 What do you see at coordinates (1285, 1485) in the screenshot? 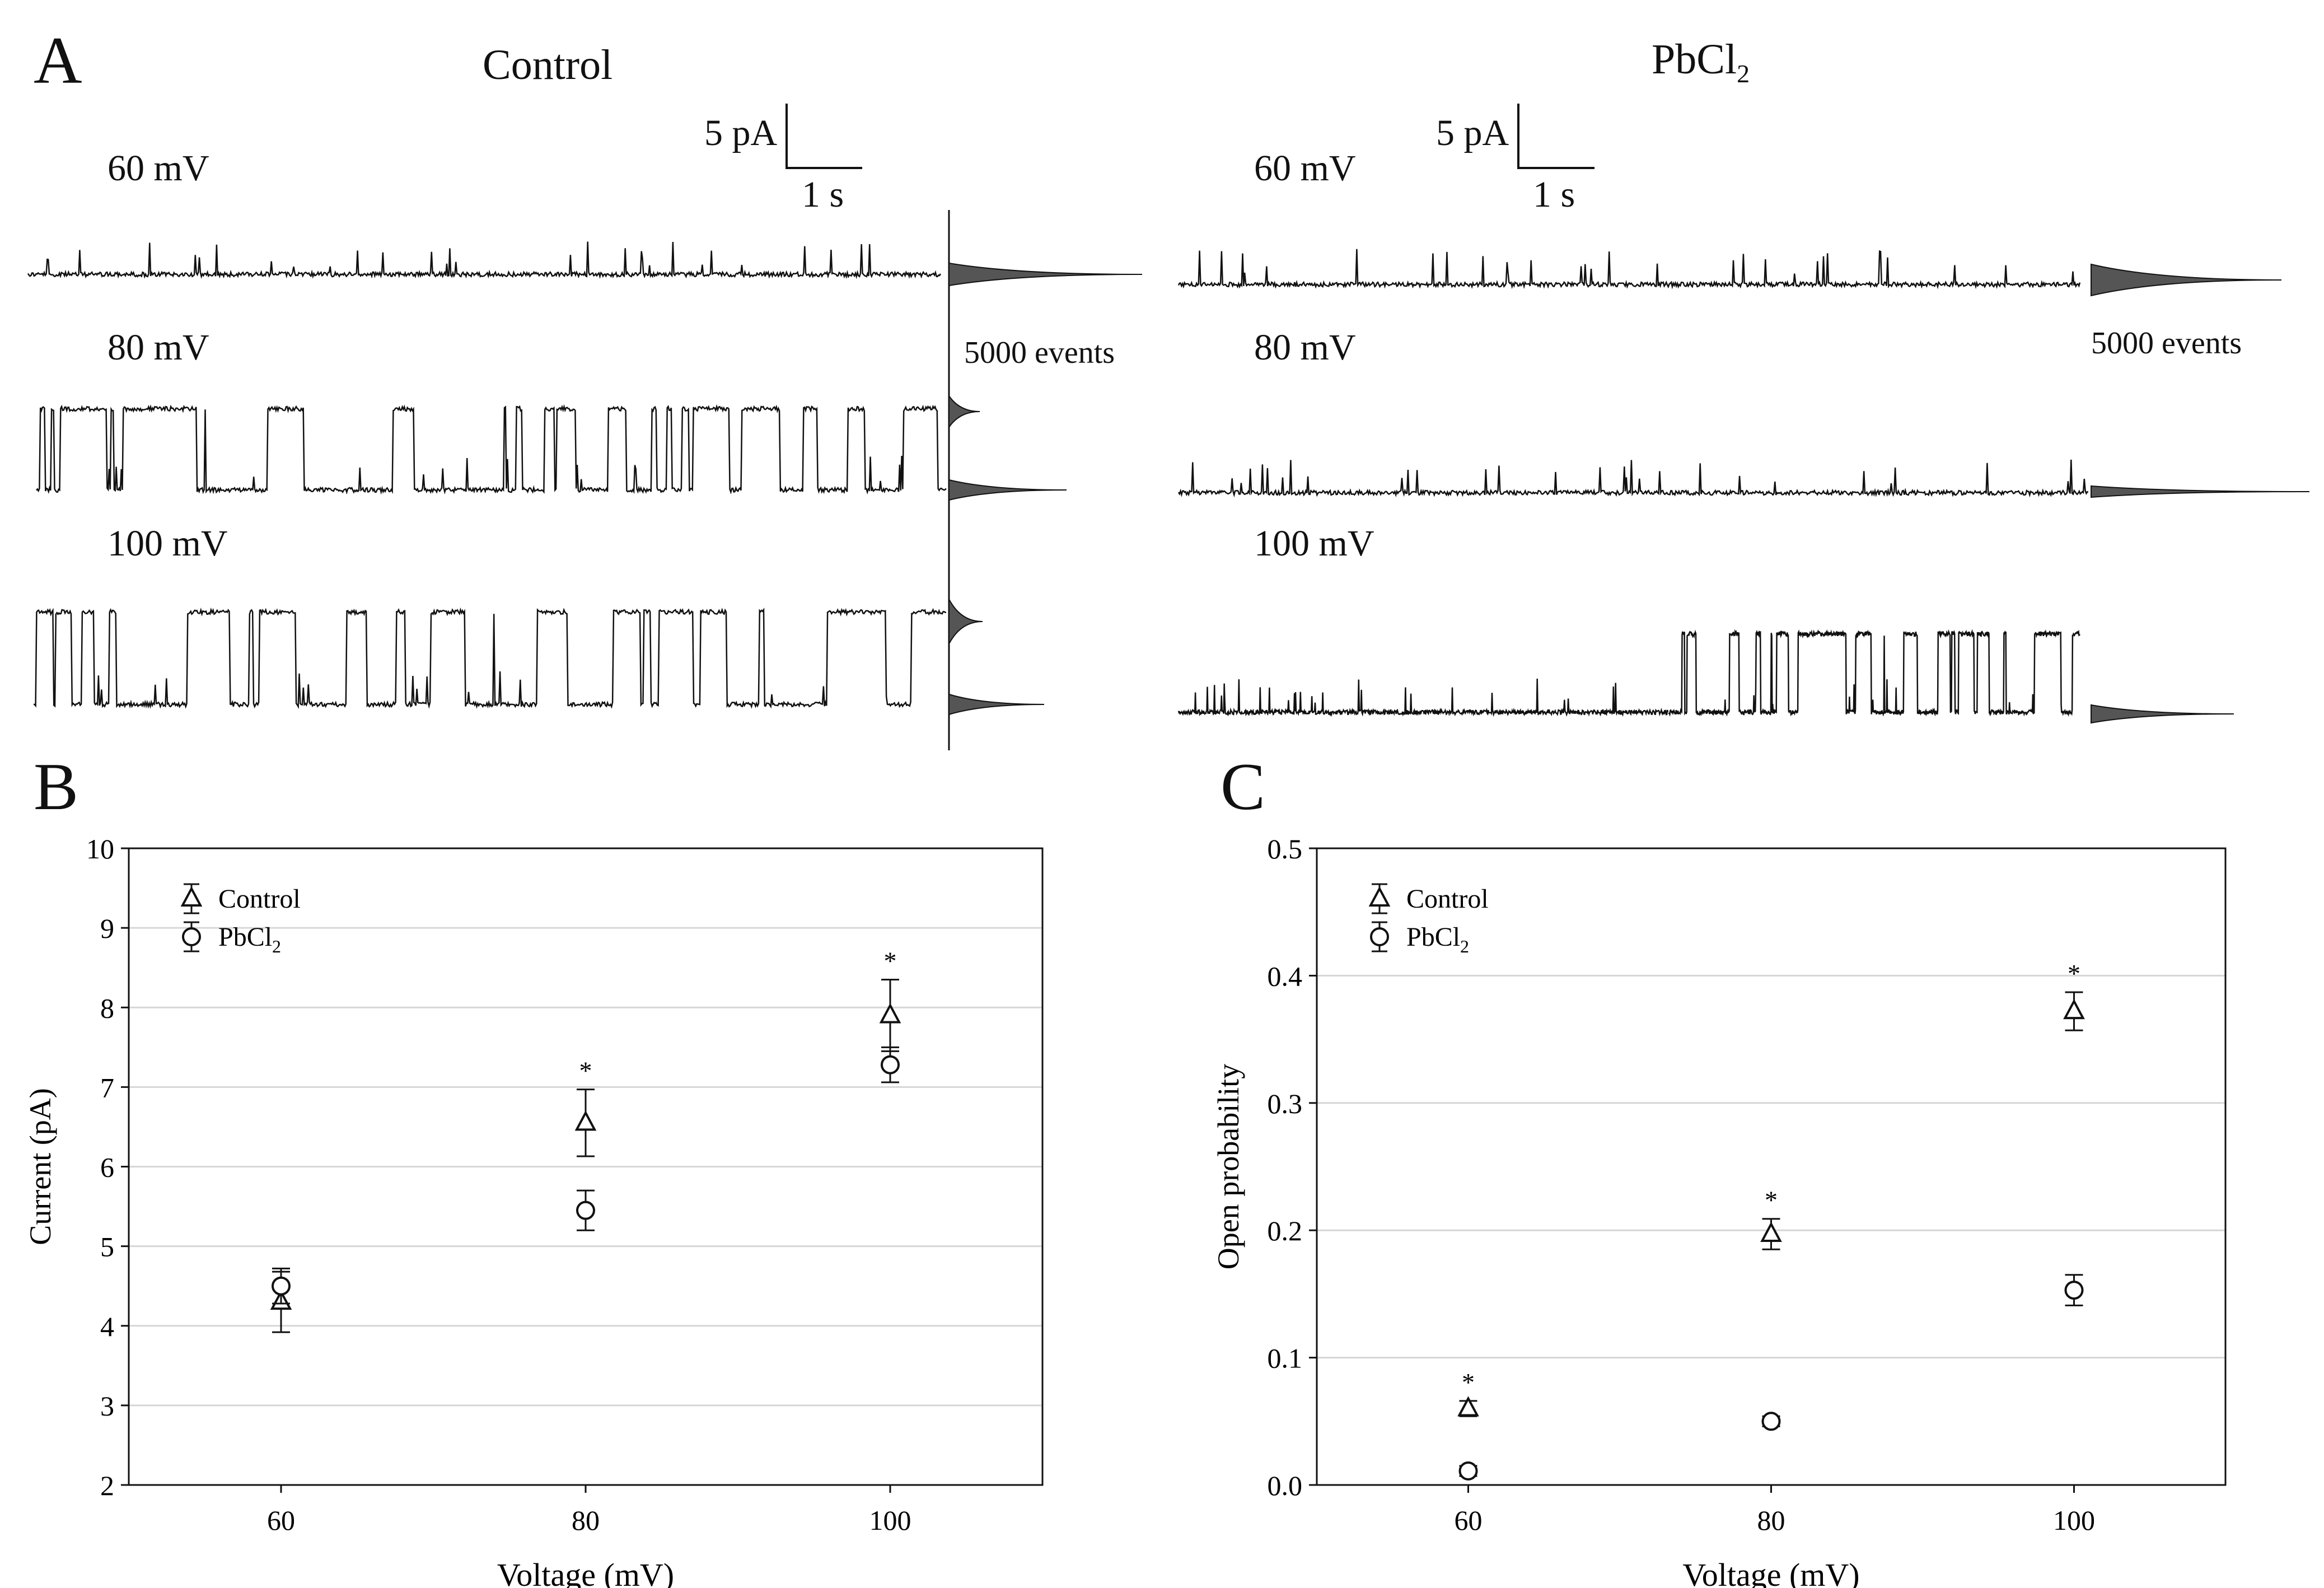
I see `y-tick-label: 0.0` at bounding box center [1285, 1485].